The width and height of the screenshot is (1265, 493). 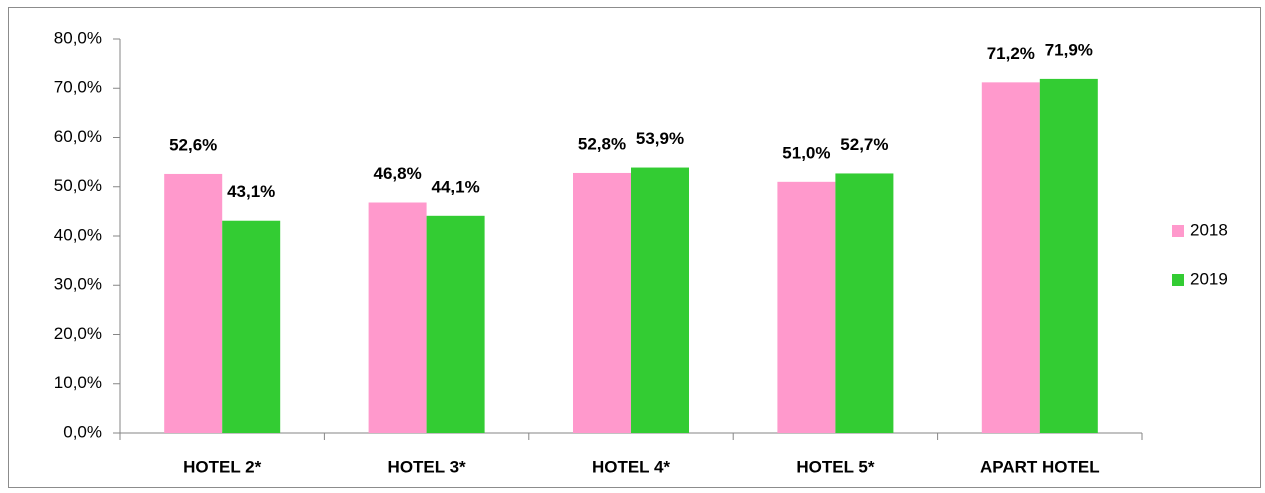 What do you see at coordinates (1069, 49) in the screenshot?
I see `data-label: 71,9%` at bounding box center [1069, 49].